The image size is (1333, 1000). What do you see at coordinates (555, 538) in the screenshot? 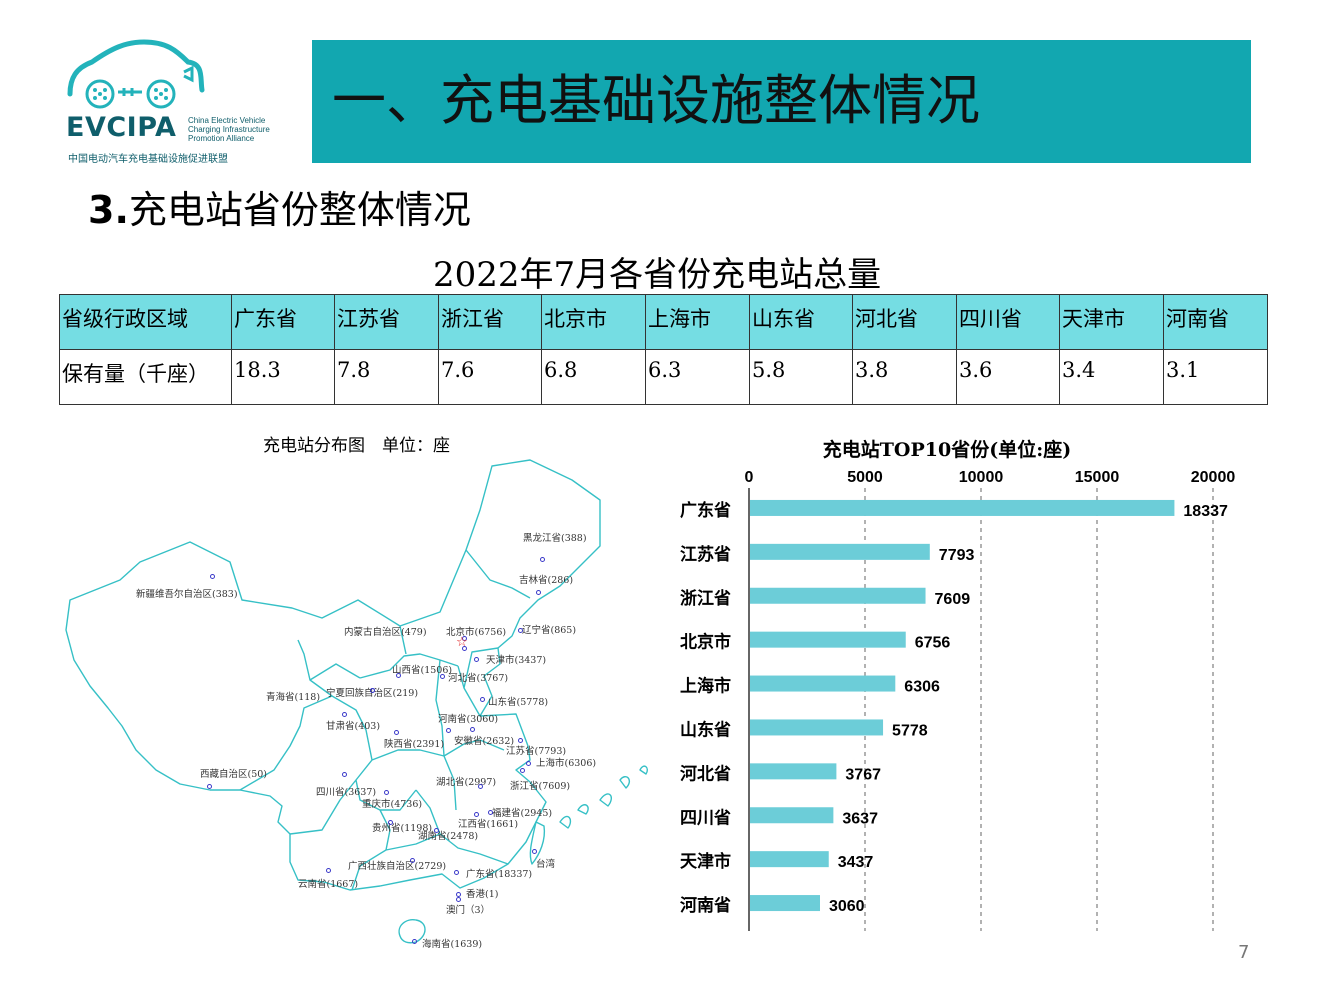
I see `map-label: 黑龙江省(388)` at bounding box center [555, 538].